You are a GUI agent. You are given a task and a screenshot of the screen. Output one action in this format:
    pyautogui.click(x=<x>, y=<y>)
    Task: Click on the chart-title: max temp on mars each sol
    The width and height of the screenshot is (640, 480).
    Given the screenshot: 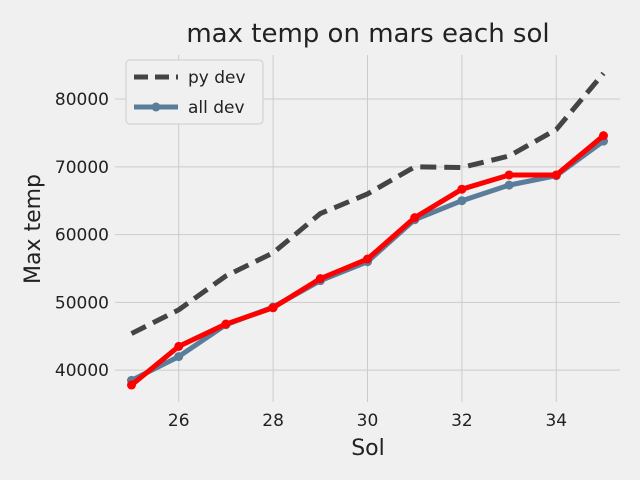 What is the action you would take?
    pyautogui.click(x=367, y=34)
    